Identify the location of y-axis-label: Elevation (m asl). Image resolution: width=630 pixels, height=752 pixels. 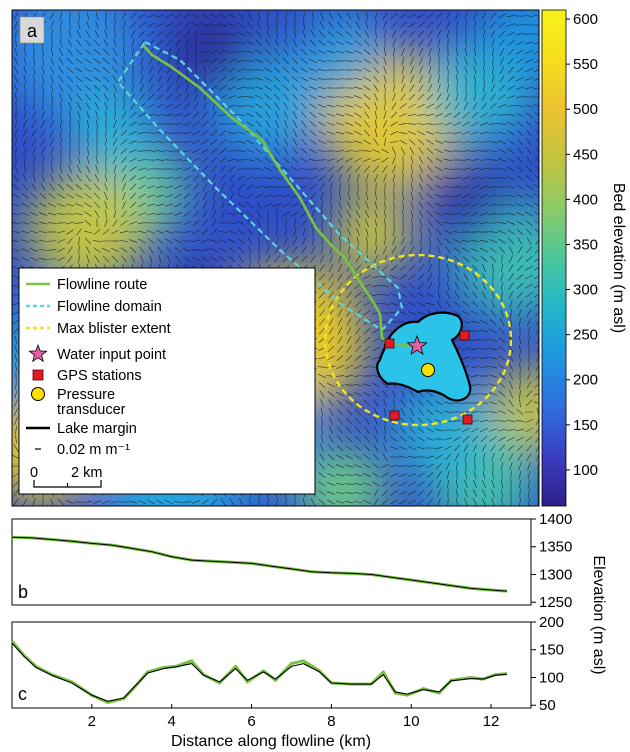
(598, 614).